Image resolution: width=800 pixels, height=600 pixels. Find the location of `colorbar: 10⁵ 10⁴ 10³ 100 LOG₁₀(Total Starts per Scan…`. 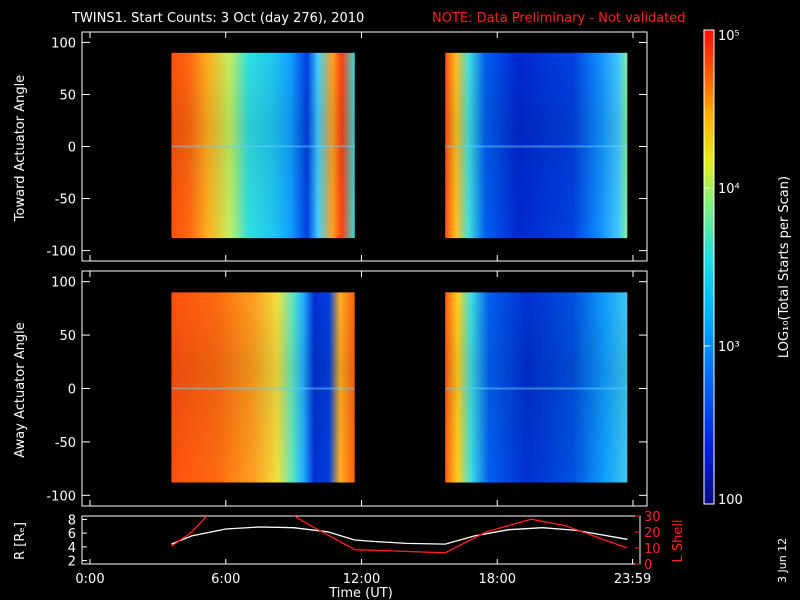

colorbar: 10⁵ 10⁴ 10³ 100 LOG₁₀(Total Starts per Scan… is located at coordinates (747, 268).